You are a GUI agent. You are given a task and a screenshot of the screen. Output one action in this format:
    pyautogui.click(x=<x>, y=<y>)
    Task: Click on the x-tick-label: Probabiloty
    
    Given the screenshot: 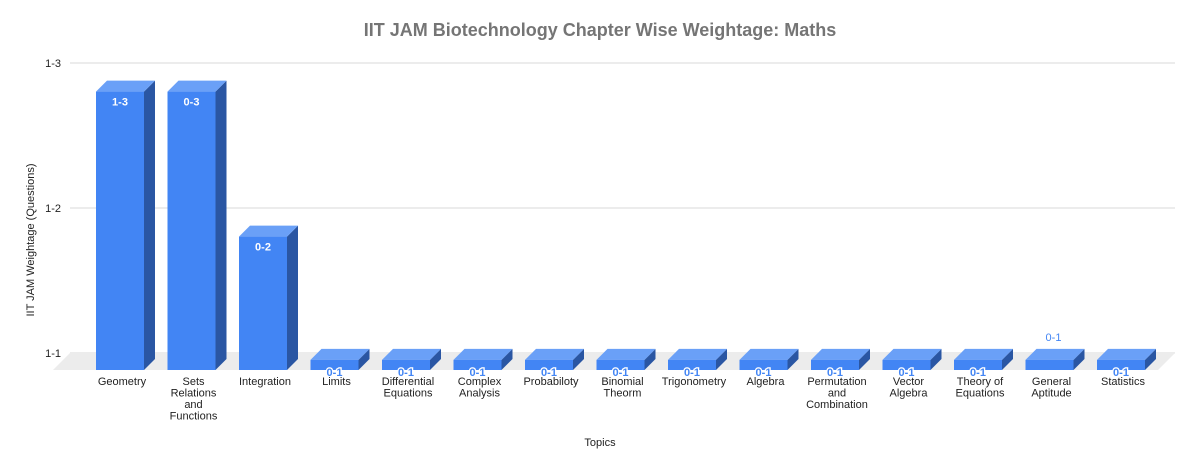 What is the action you would take?
    pyautogui.click(x=551, y=382)
    